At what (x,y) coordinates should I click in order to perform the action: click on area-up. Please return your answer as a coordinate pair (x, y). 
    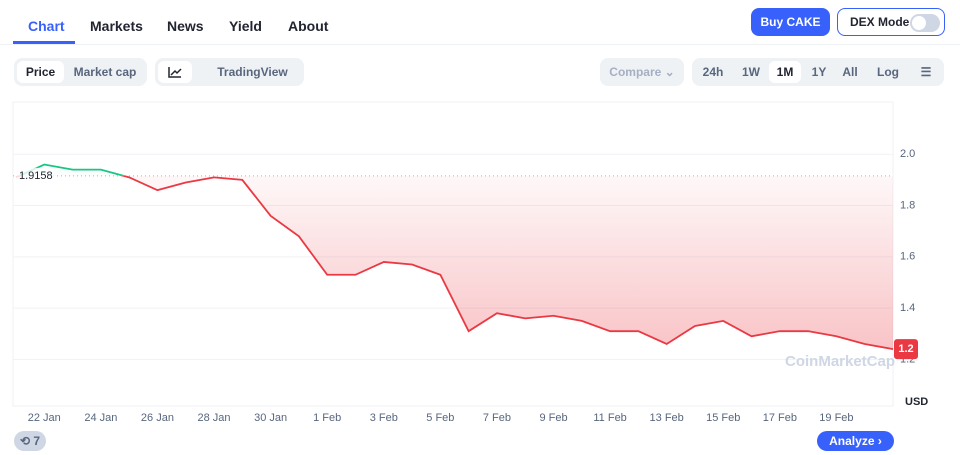
    Looking at the image, I should click on (71, 170).